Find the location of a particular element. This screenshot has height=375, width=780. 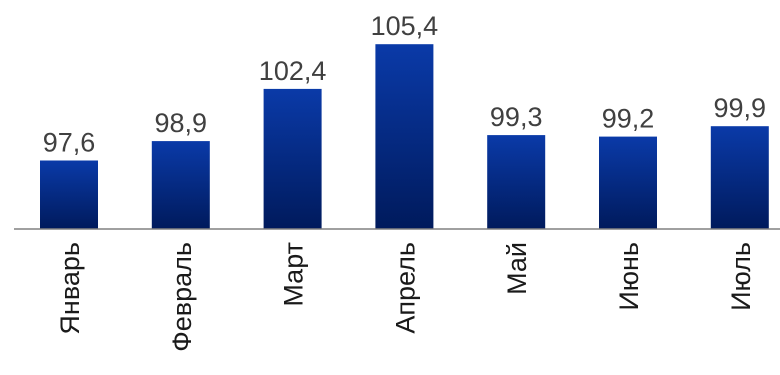

data-label-3: 102,4 is located at coordinates (293, 71).